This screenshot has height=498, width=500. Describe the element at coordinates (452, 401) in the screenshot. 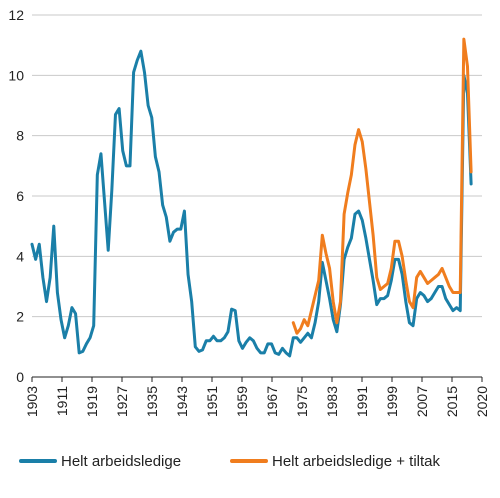

I see `x-tick-label: 2015` at that location.